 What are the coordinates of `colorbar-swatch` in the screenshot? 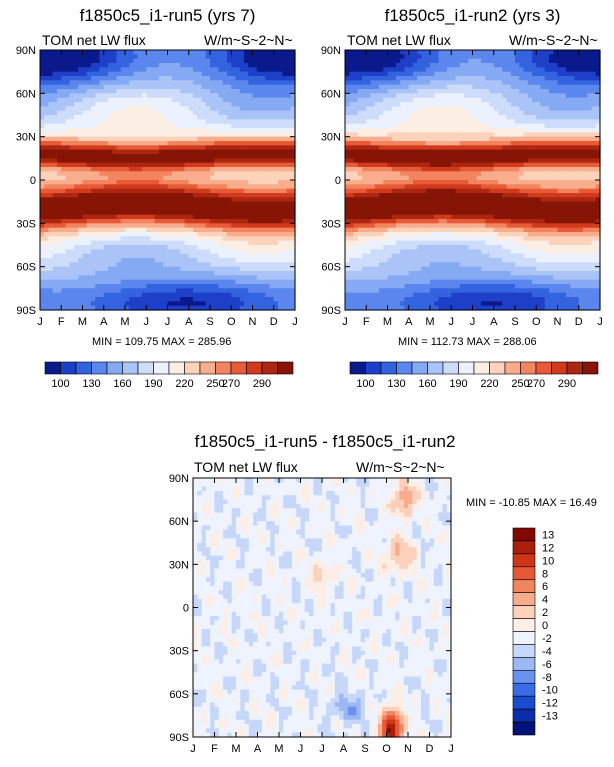 It's located at (238, 368).